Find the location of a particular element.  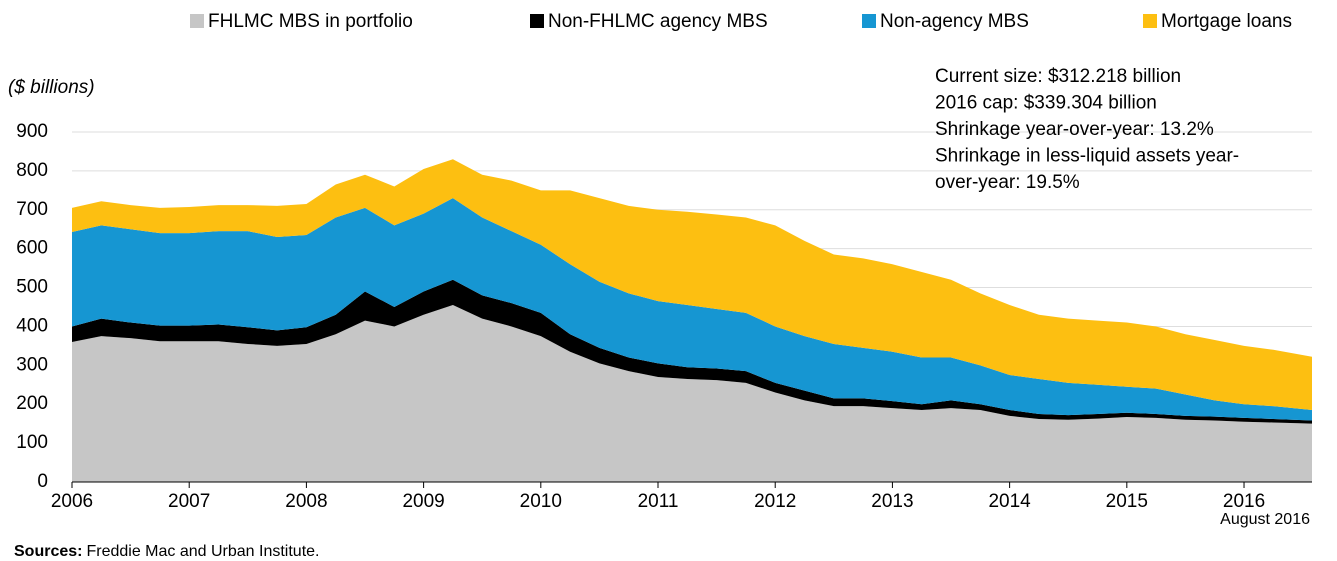

legend-item: Mortgage loans is located at coordinates (1217, 21).